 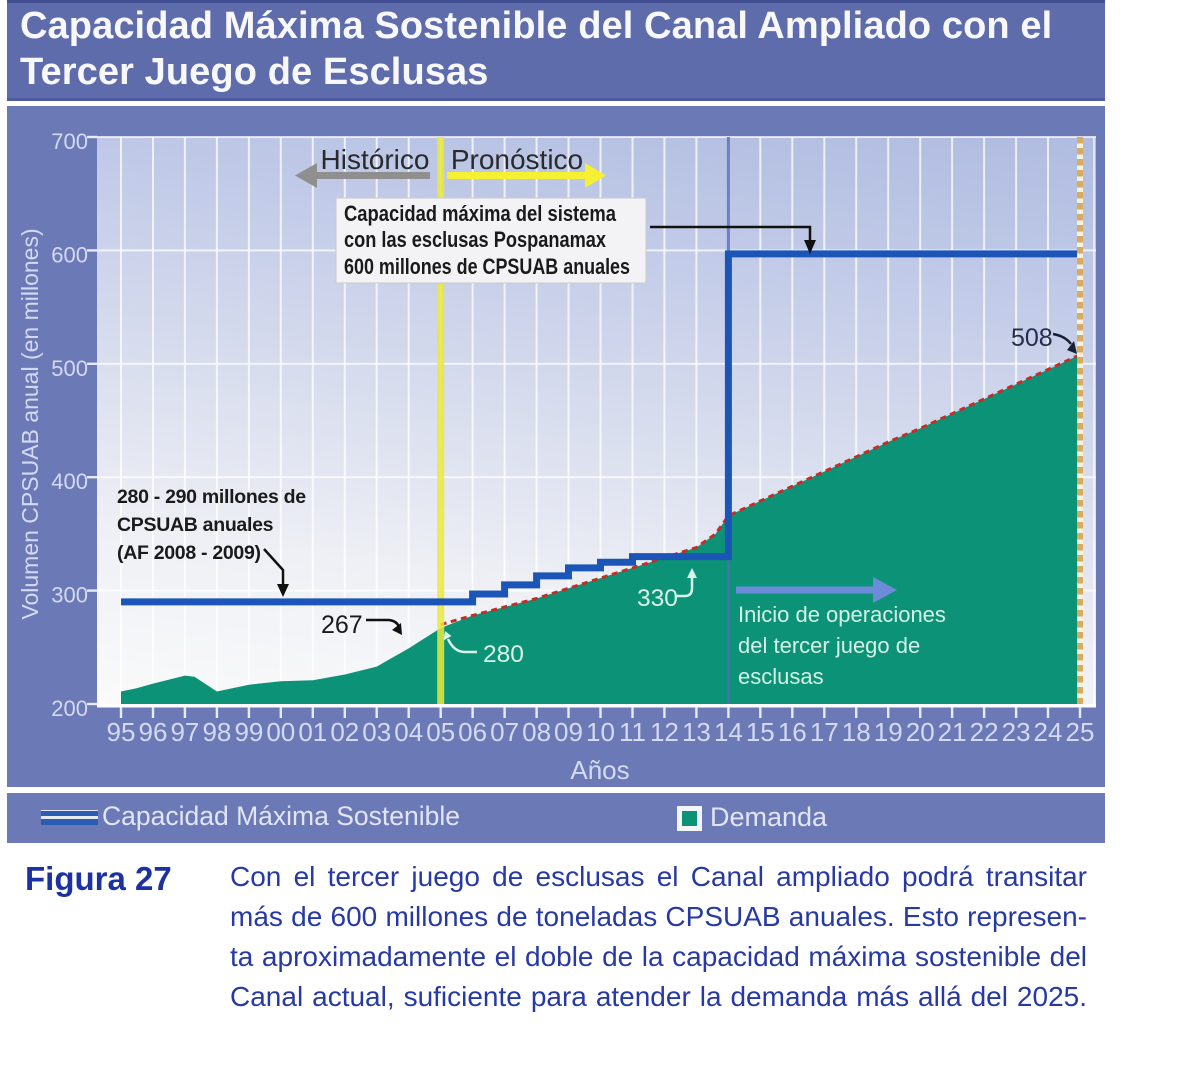 I want to click on svg-text: 05, so click(x=440, y=732).